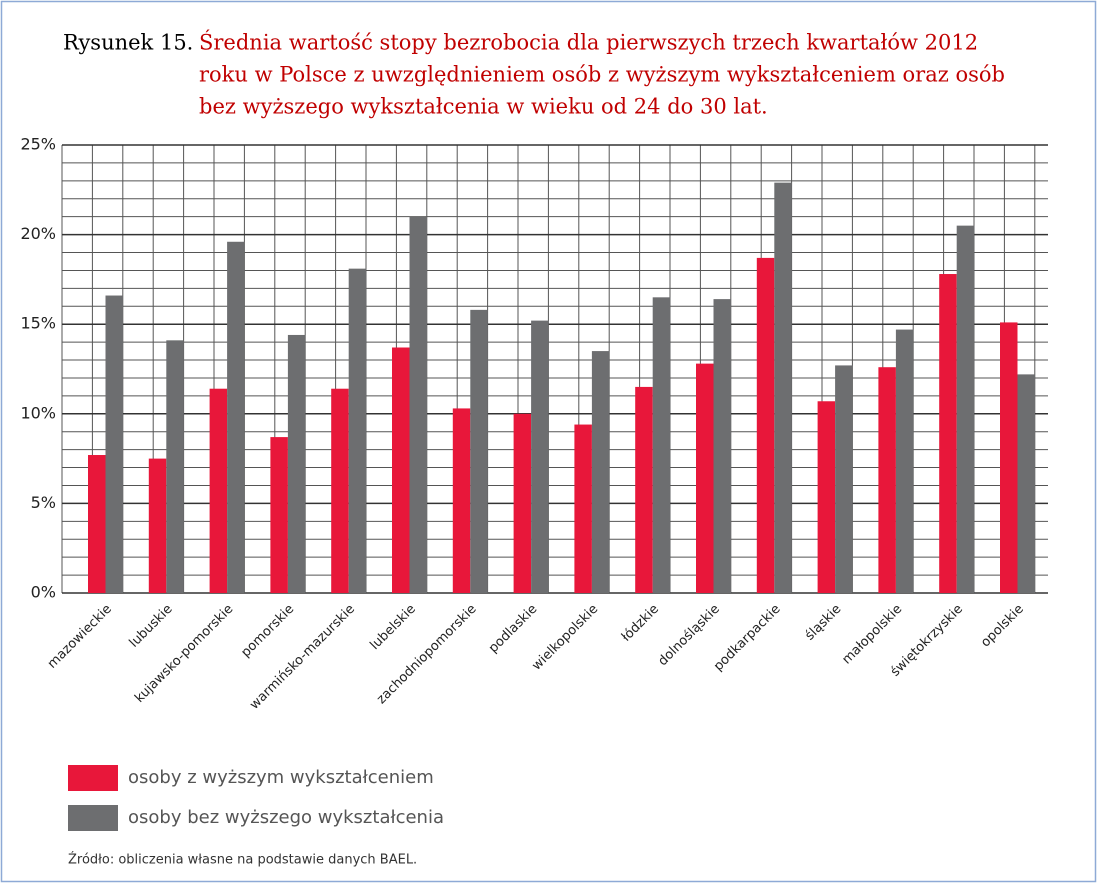  Describe the element at coordinates (128, 43) in the screenshot. I see `figure-label: Rysunek 15.` at that location.